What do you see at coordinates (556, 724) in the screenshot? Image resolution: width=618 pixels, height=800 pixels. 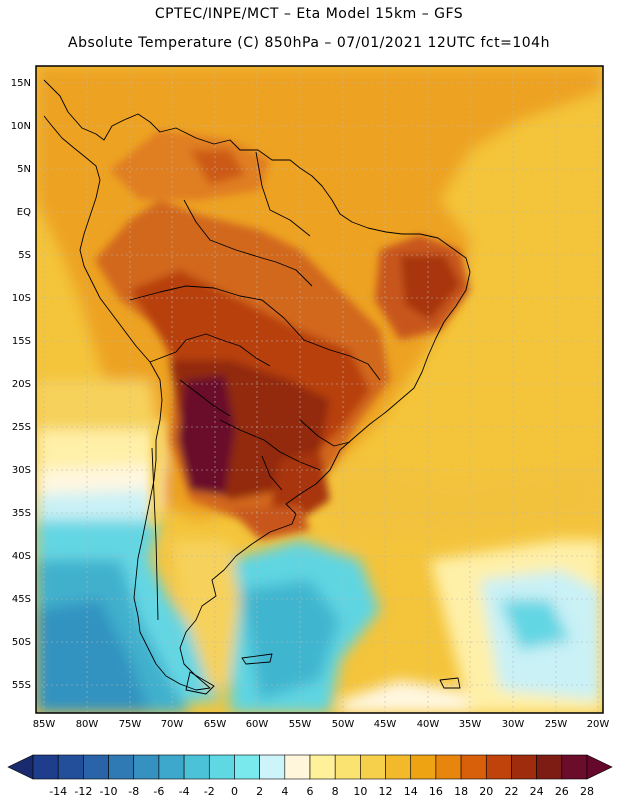 I see `lon-label: 25W` at bounding box center [556, 724].